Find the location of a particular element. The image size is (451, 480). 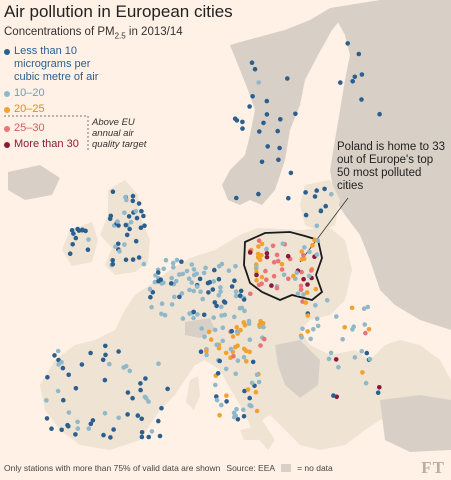

land-balkans-nodata is located at coordinates (297, 369).